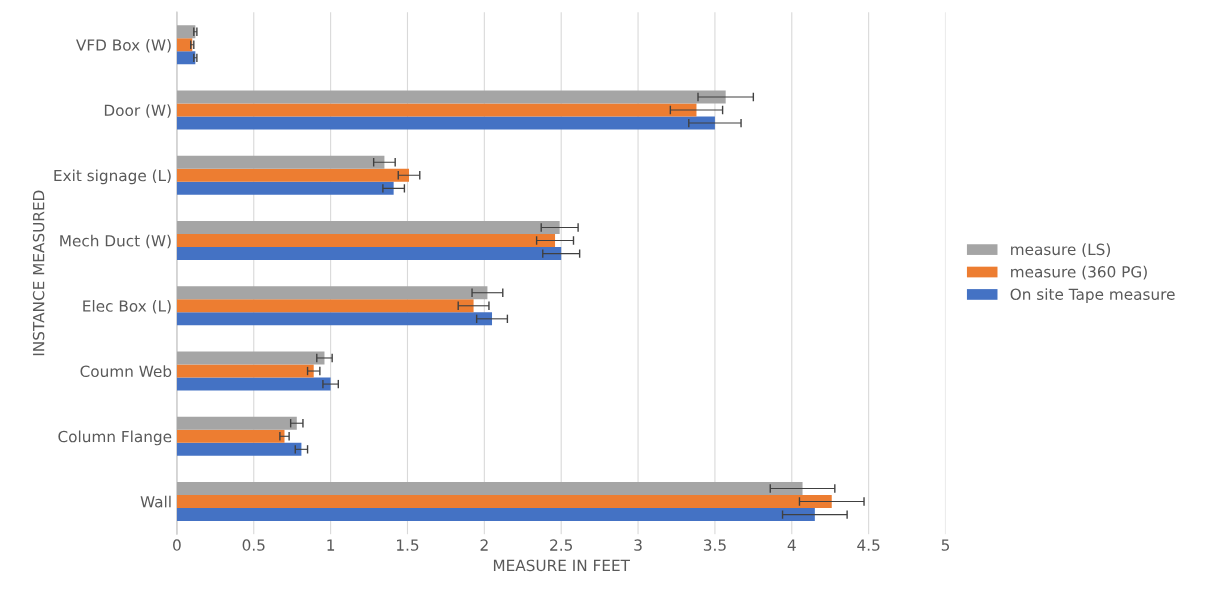 This screenshot has width=1220, height=607. I want to click on y-tick-label: VFD Box (W), so click(123, 45).